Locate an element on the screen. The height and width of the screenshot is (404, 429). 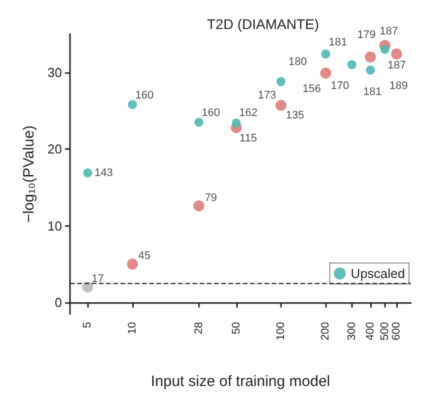
annotation: 143 is located at coordinates (103, 172).